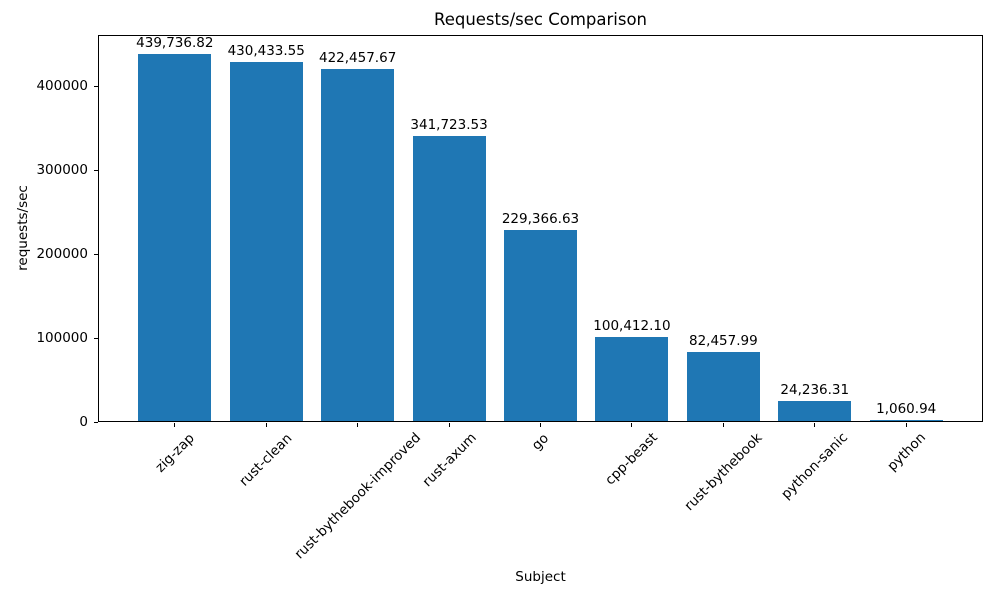 This screenshot has width=1000, height=600. Describe the element at coordinates (62, 253) in the screenshot. I see `y-tick-label: 200000` at that location.